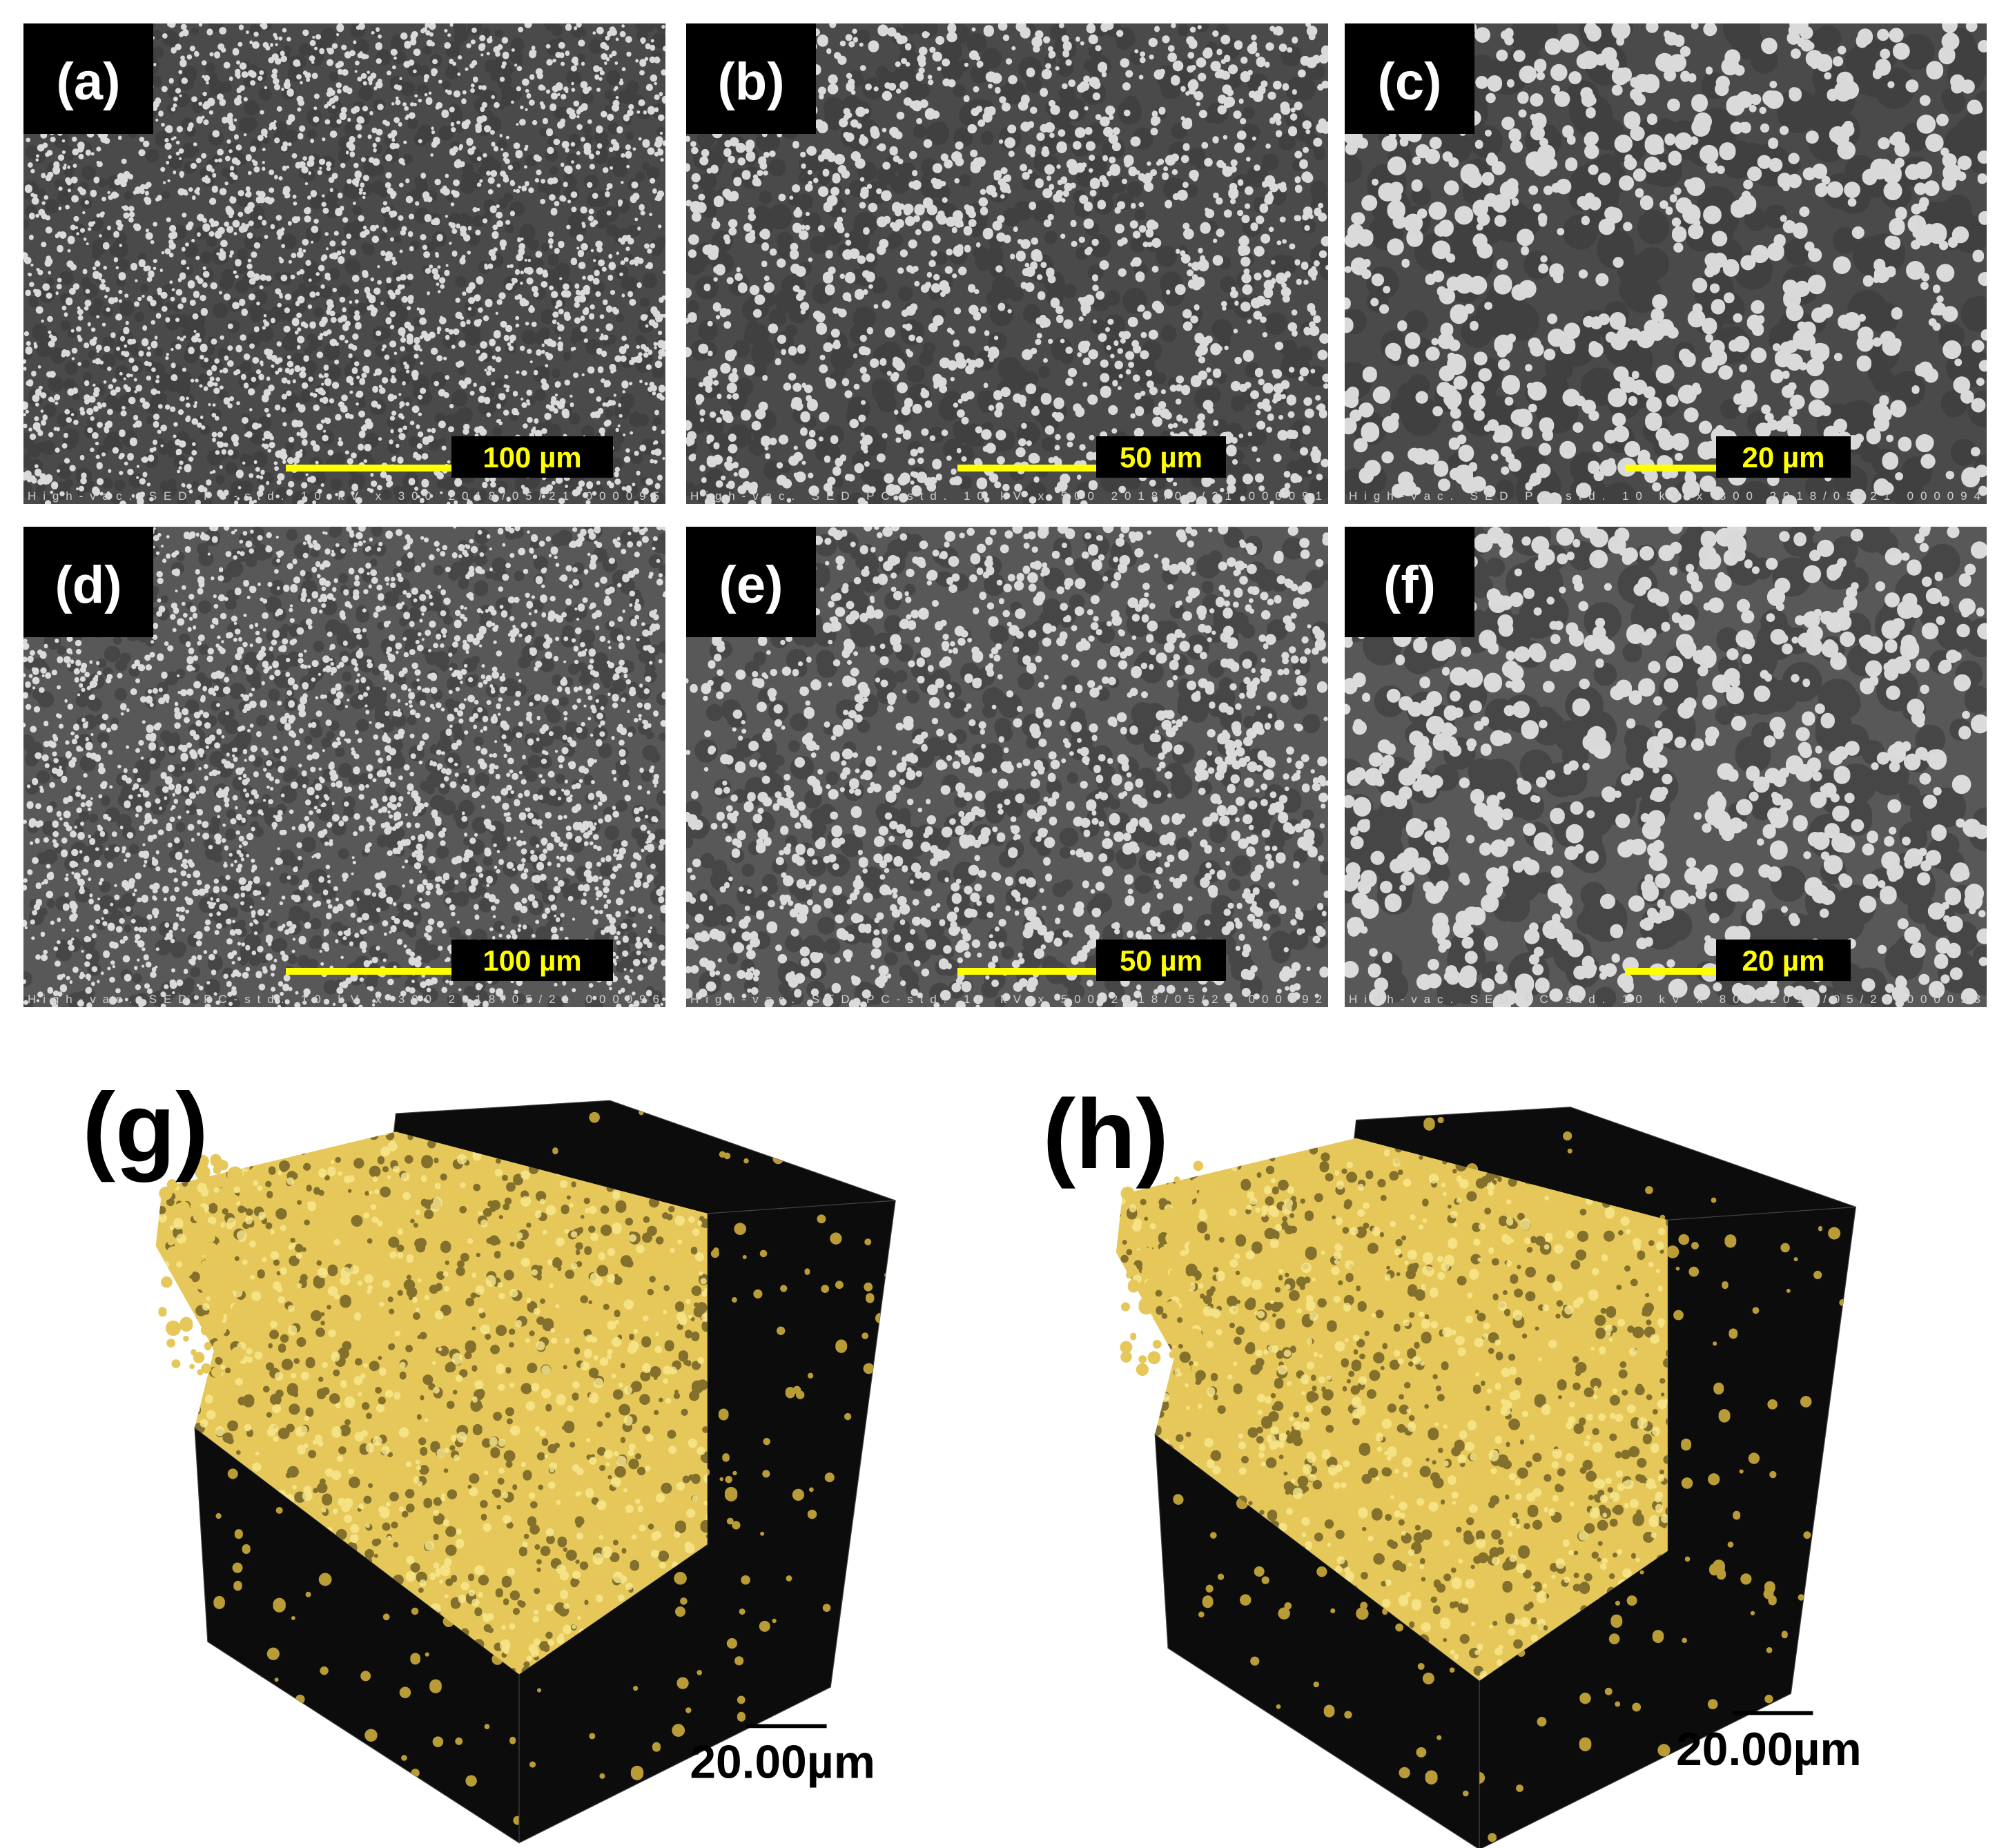 The image size is (2006, 1848). I want to click on render-label: (h), so click(1106, 1134).